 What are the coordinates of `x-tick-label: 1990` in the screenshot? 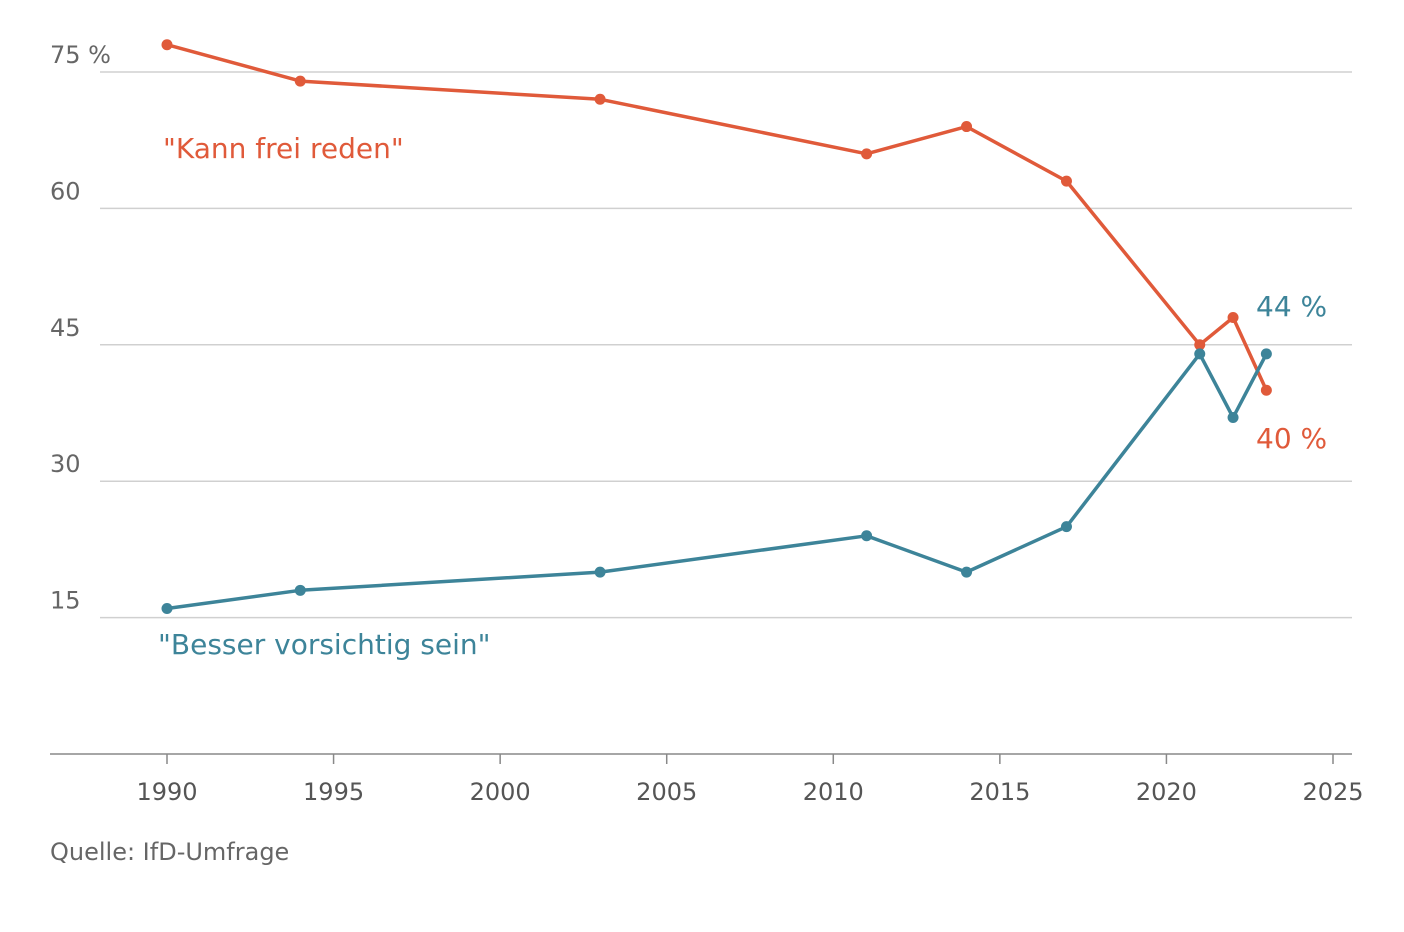 It's located at (166, 792).